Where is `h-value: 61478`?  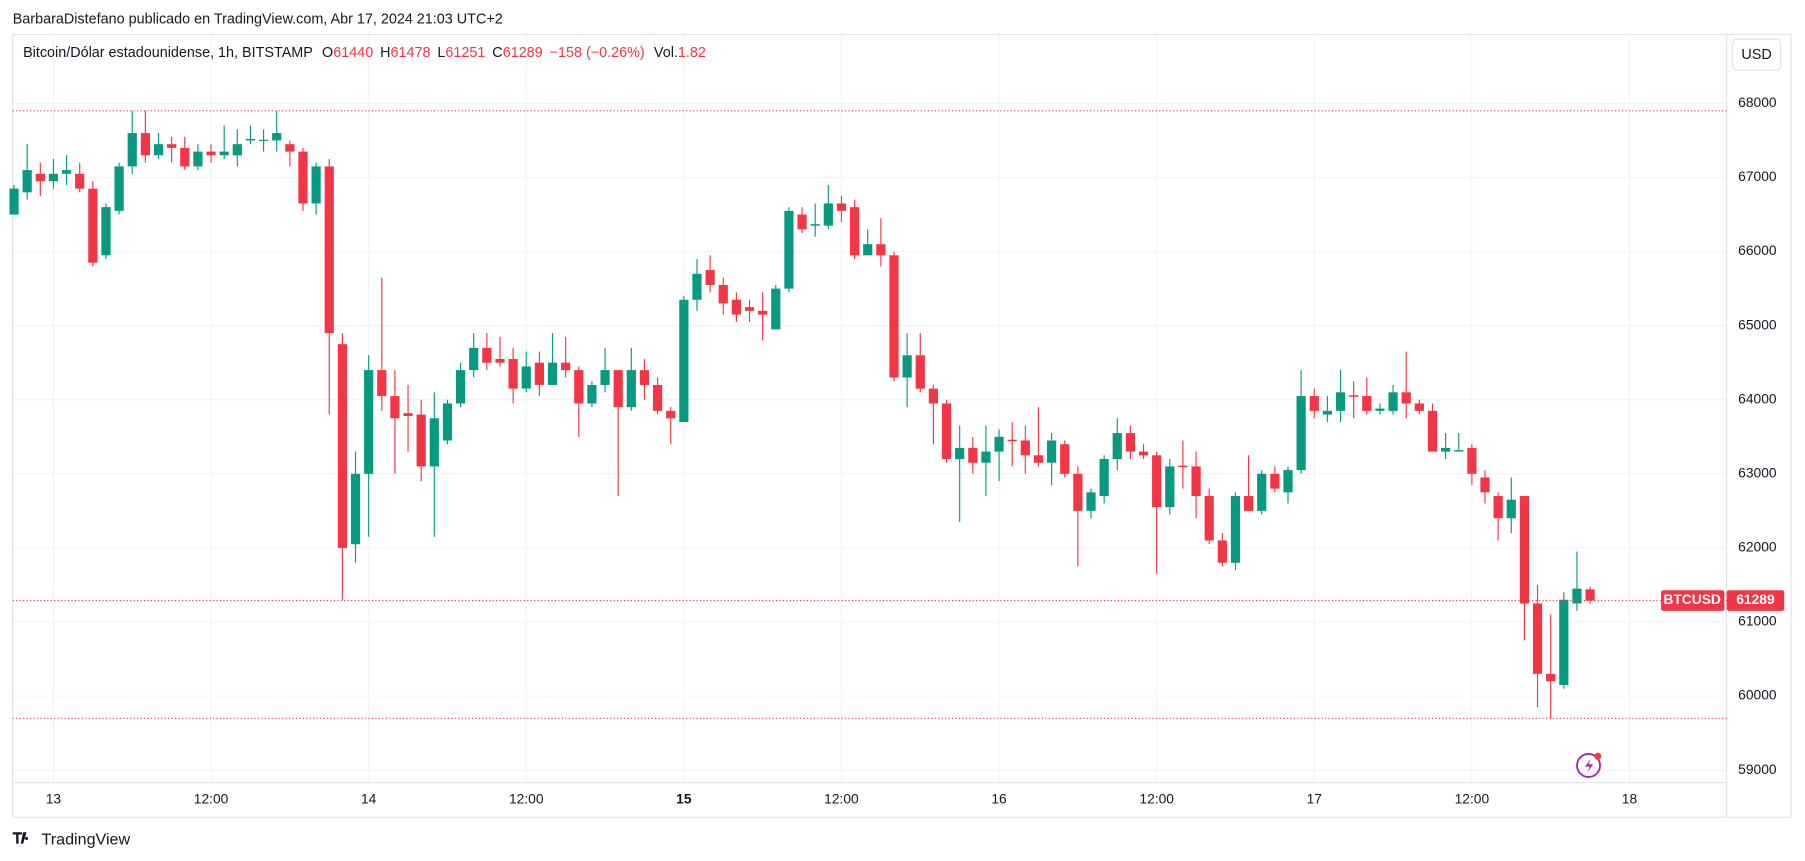
h-value: 61478 is located at coordinates (411, 53).